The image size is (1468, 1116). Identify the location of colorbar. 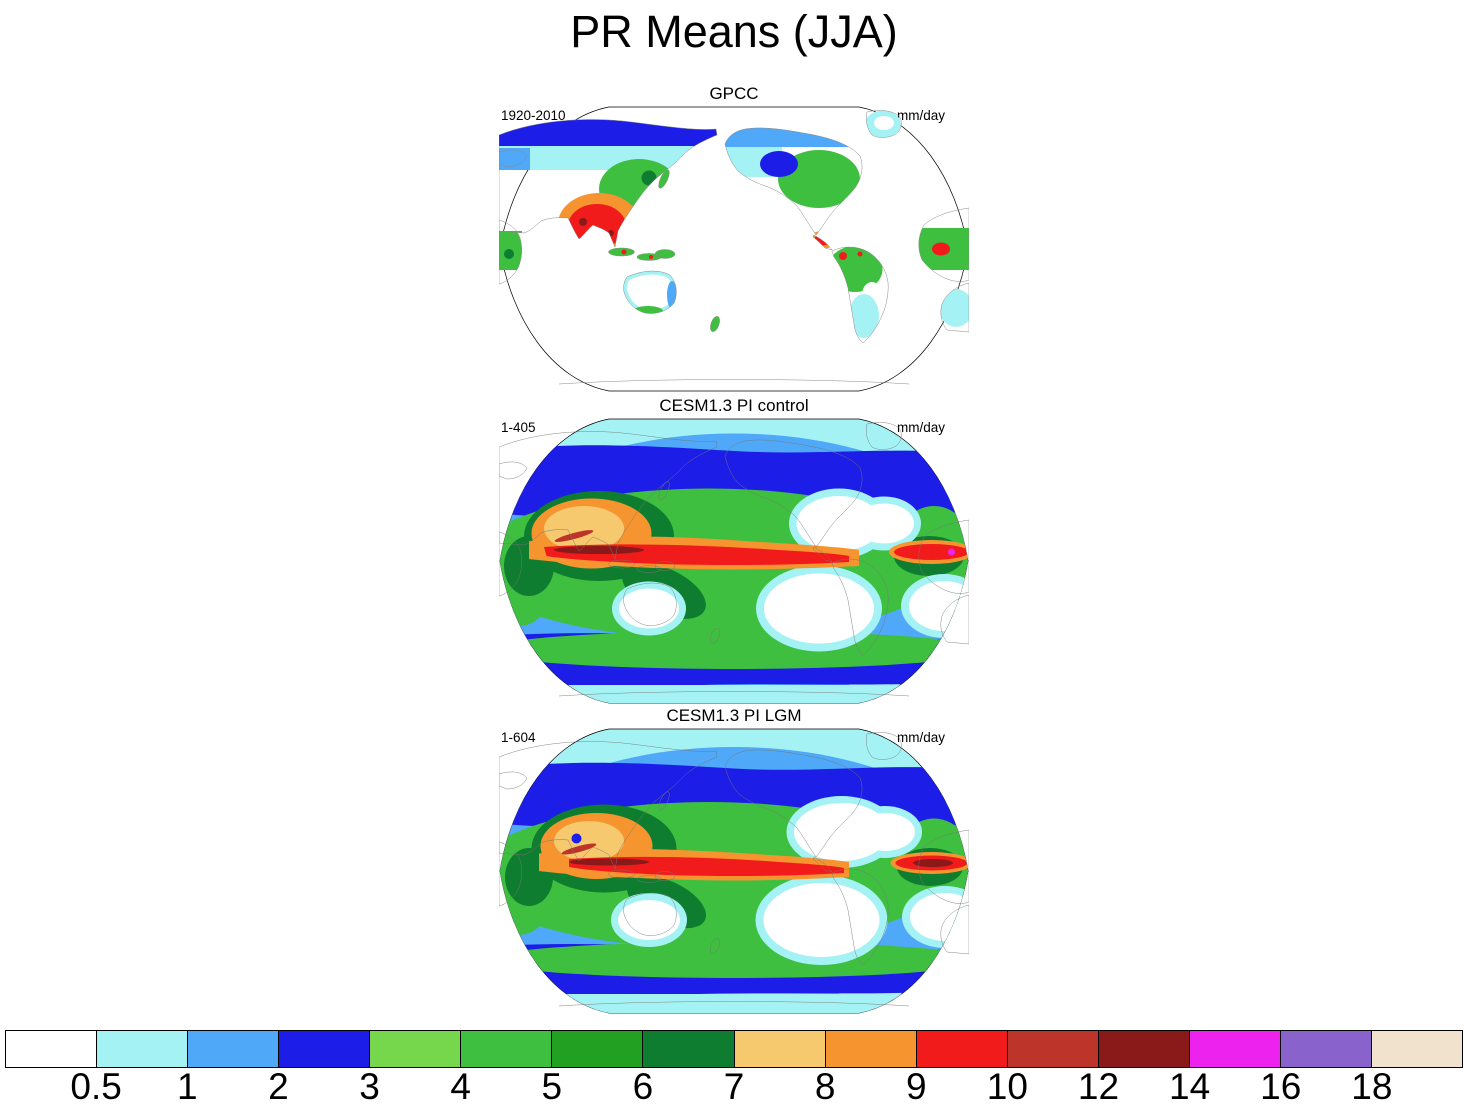
(734, 1049).